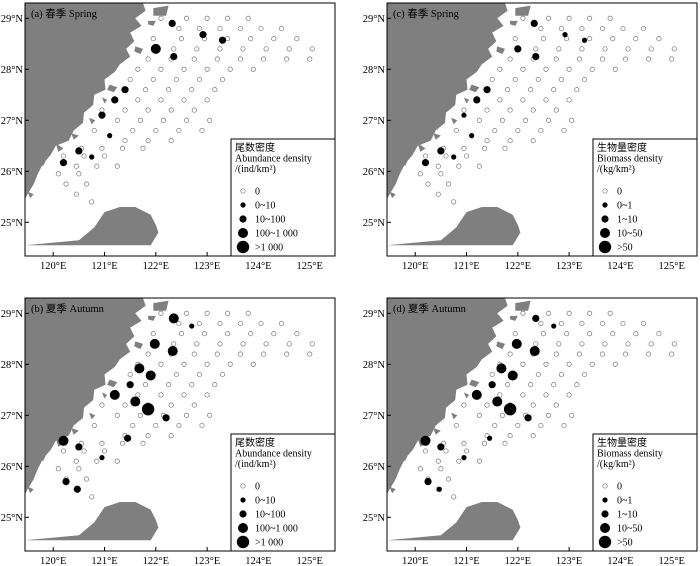 Image resolution: width=700 pixels, height=566 pixels. I want to click on legend-class-label: >1 000, so click(269, 248).